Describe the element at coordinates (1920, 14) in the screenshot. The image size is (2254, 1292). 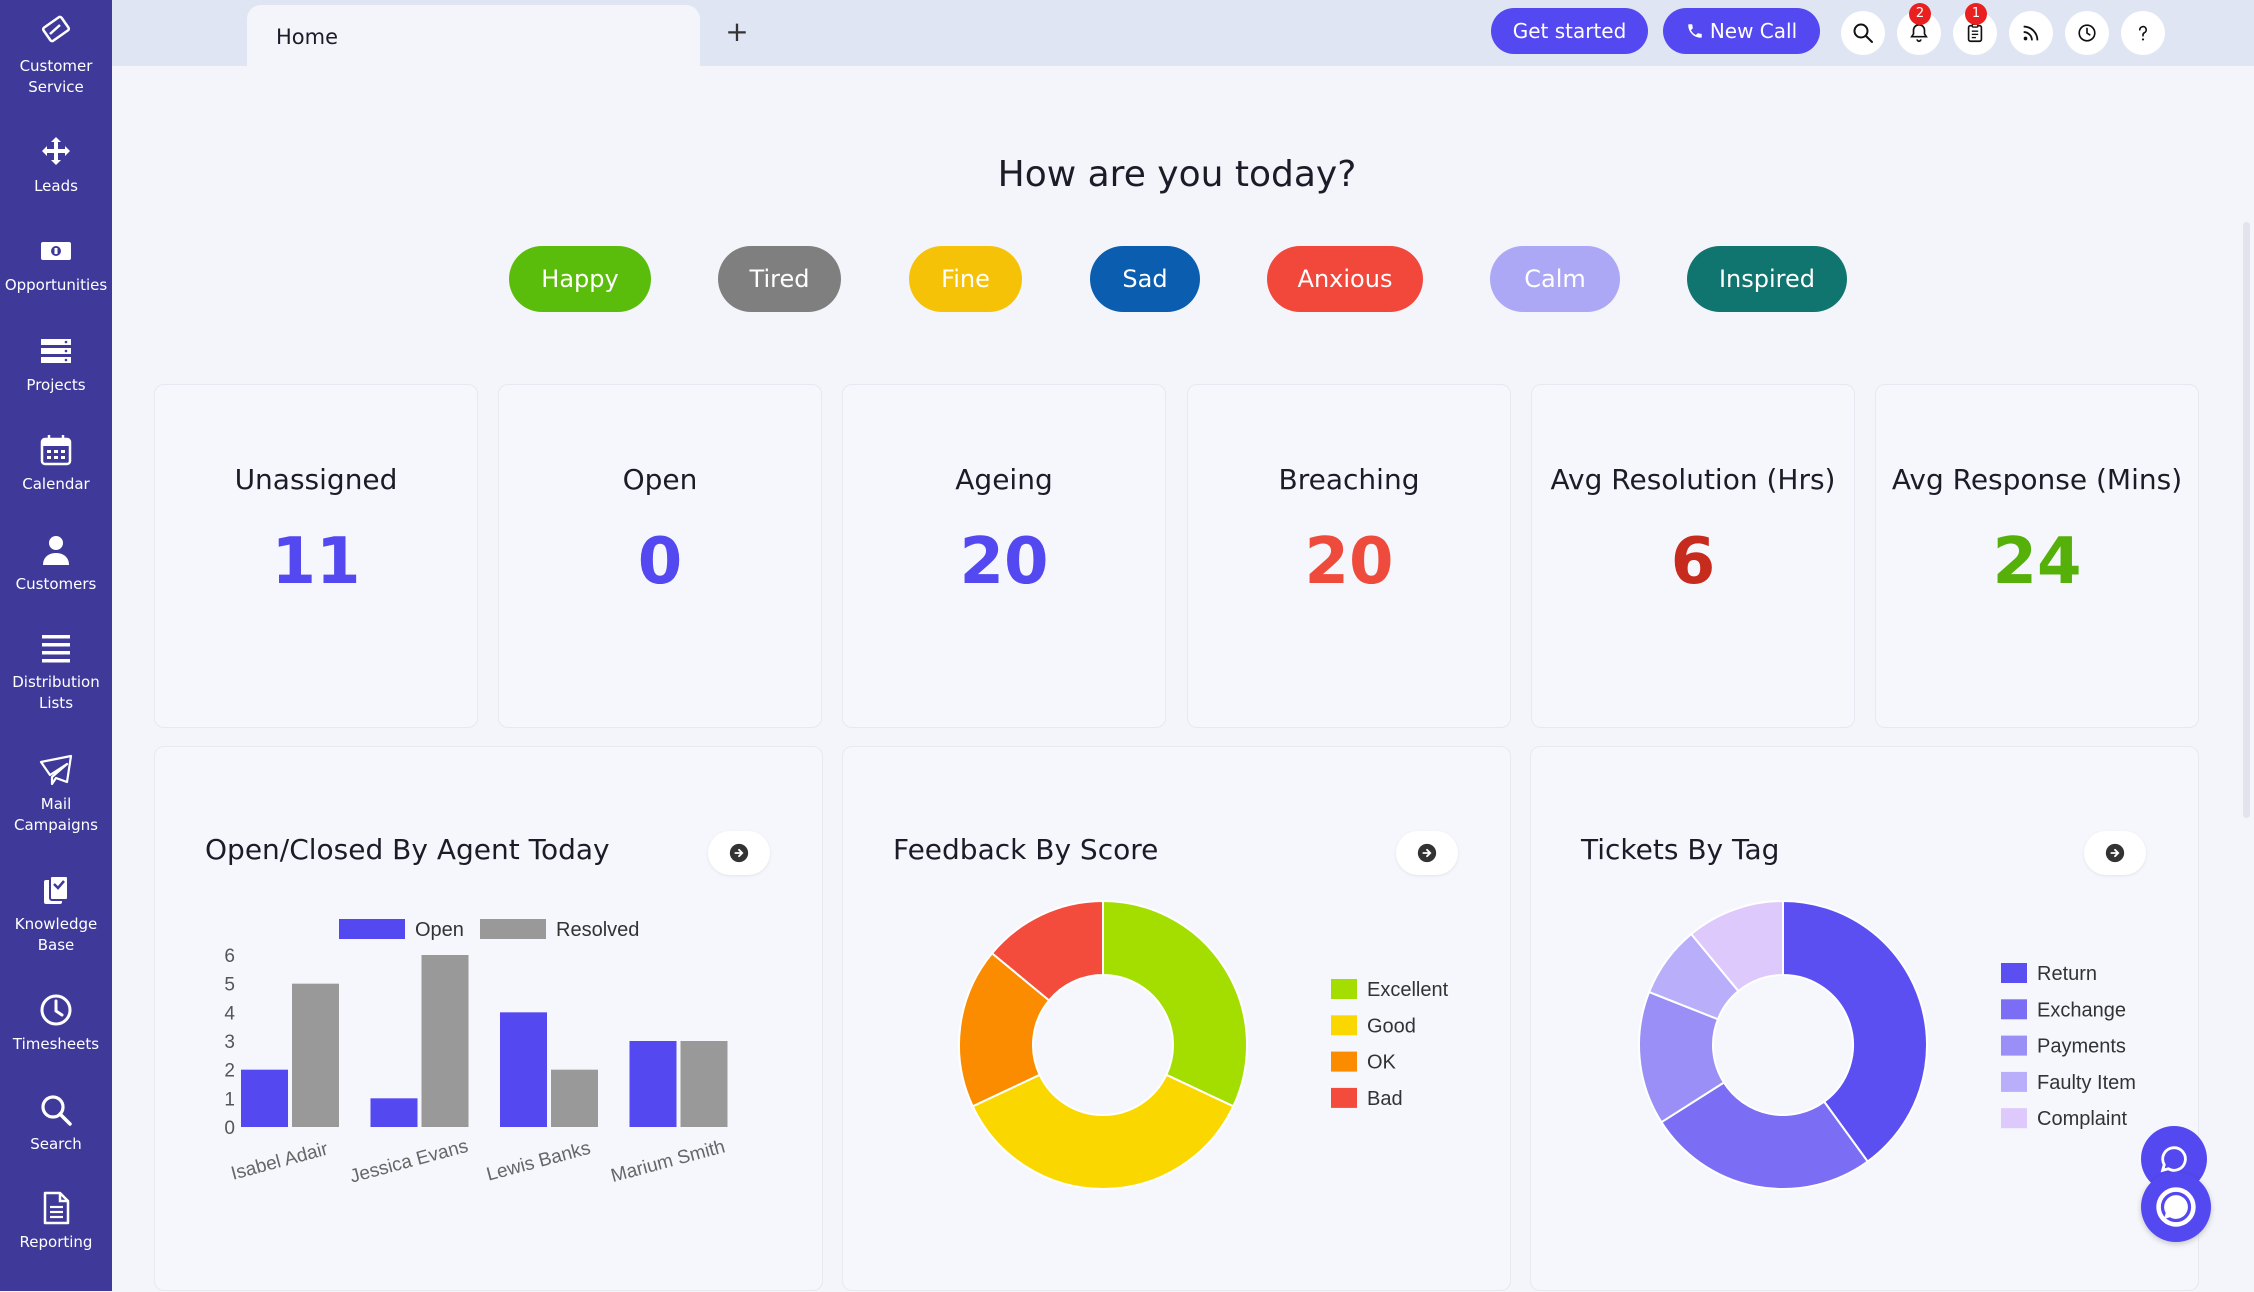
I see `notifications-badge: 2` at that location.